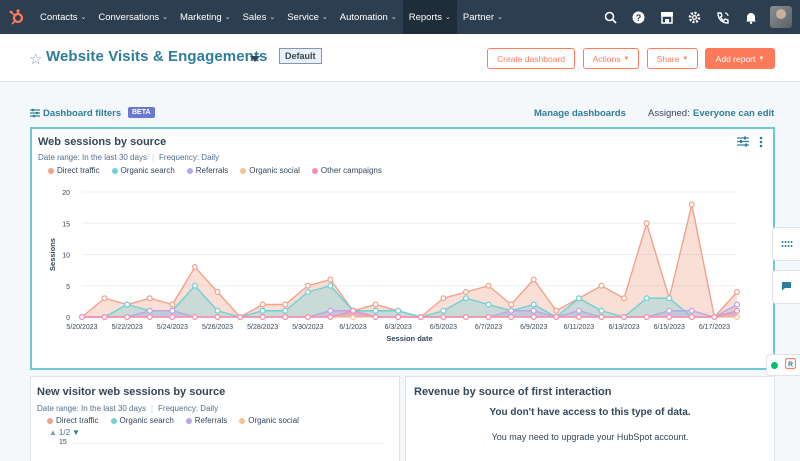 This screenshot has width=800, height=461. What do you see at coordinates (781, 17) in the screenshot?
I see `user-avatar` at bounding box center [781, 17].